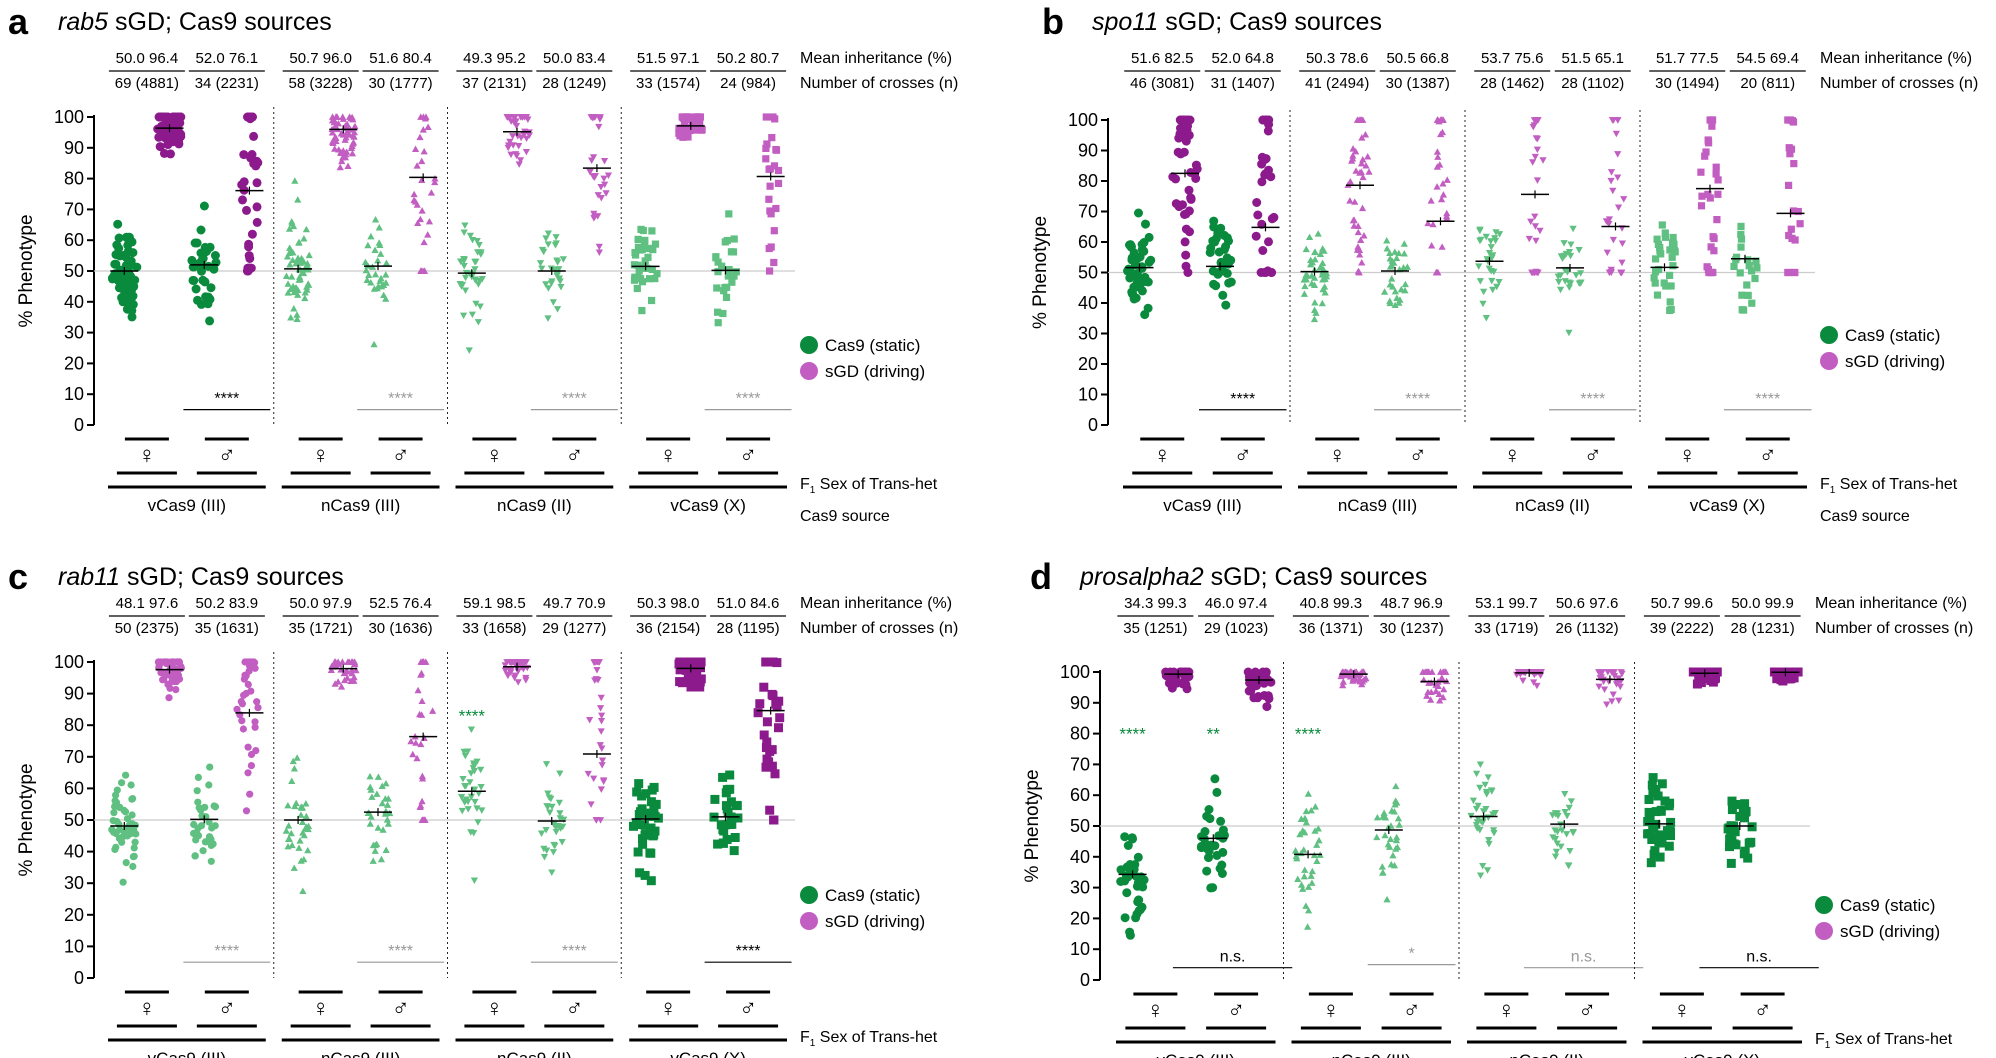 This screenshot has width=1996, height=1058. Describe the element at coordinates (748, 455) in the screenshot. I see `male-symbol: ♂` at that location.